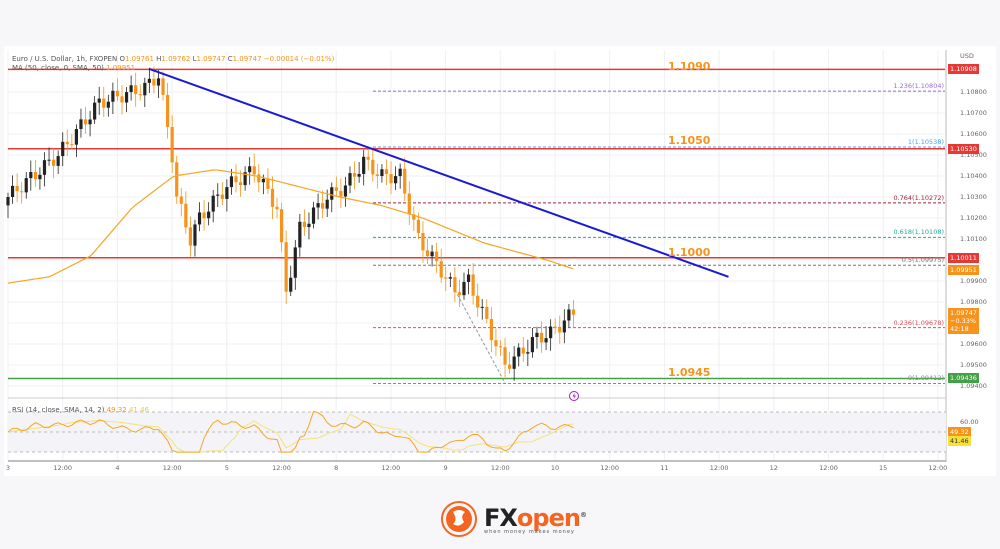 The width and height of the screenshot is (1000, 549). What do you see at coordinates (138, 410) in the screenshot?
I see `rsi-ma-value: 41.46` at bounding box center [138, 410].